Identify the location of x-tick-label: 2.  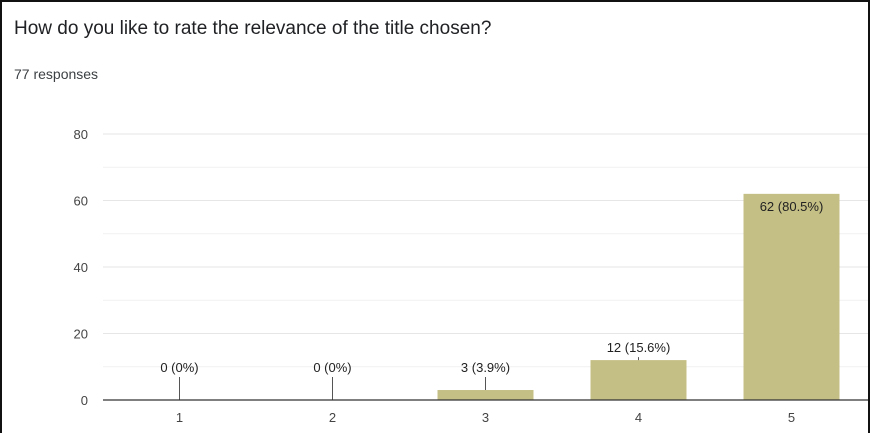
(332, 417).